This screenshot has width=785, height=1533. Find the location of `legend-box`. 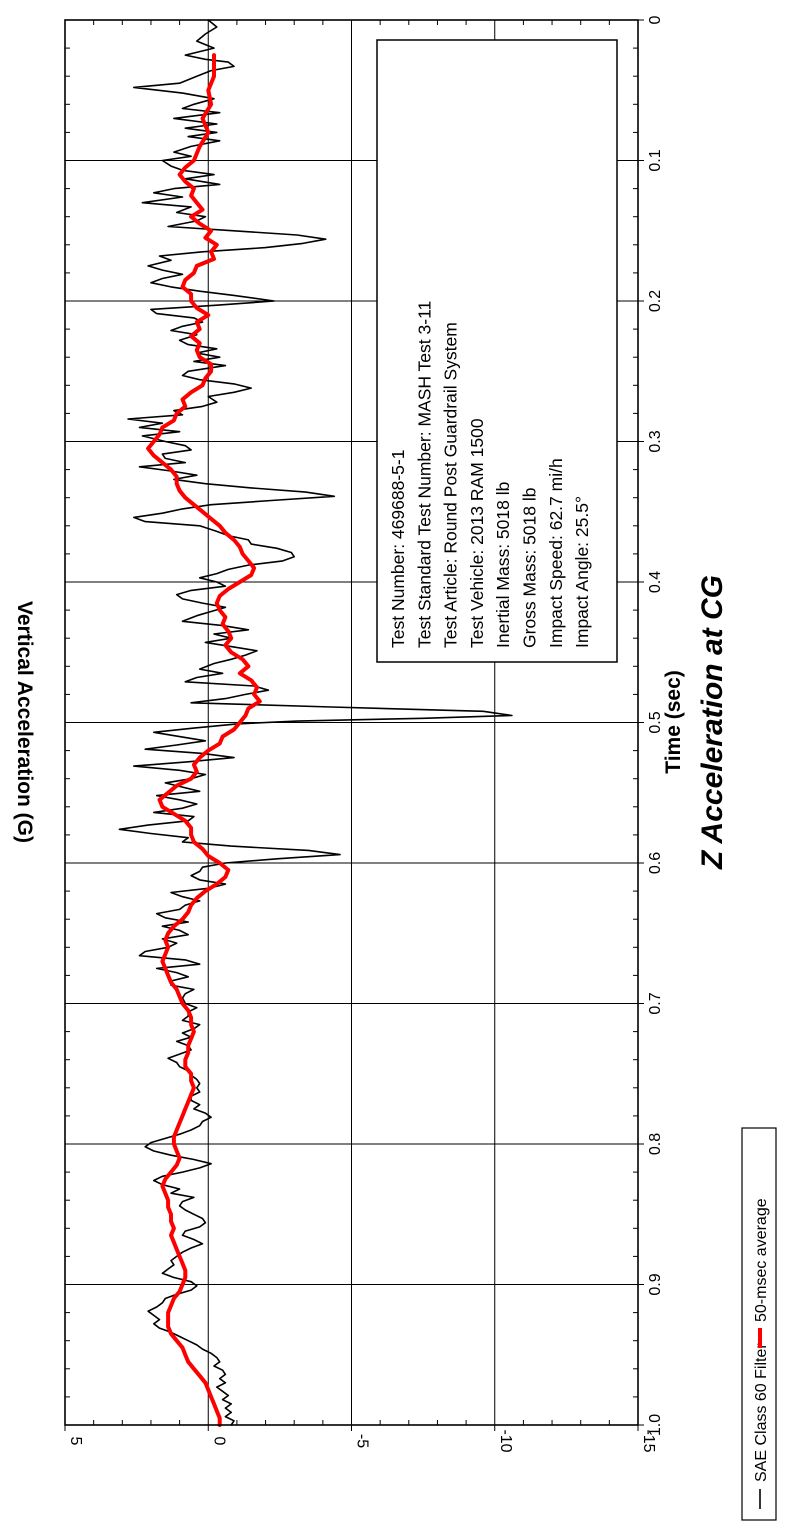

legend-box is located at coordinates (759, 1324).